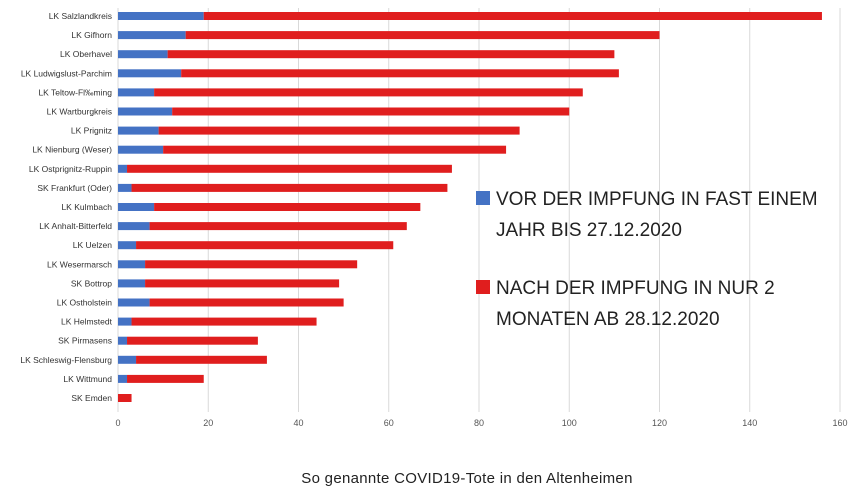 Image resolution: width=854 pixels, height=500 pixels. What do you see at coordinates (483, 287) in the screenshot?
I see `legend-swatch-after` at bounding box center [483, 287].